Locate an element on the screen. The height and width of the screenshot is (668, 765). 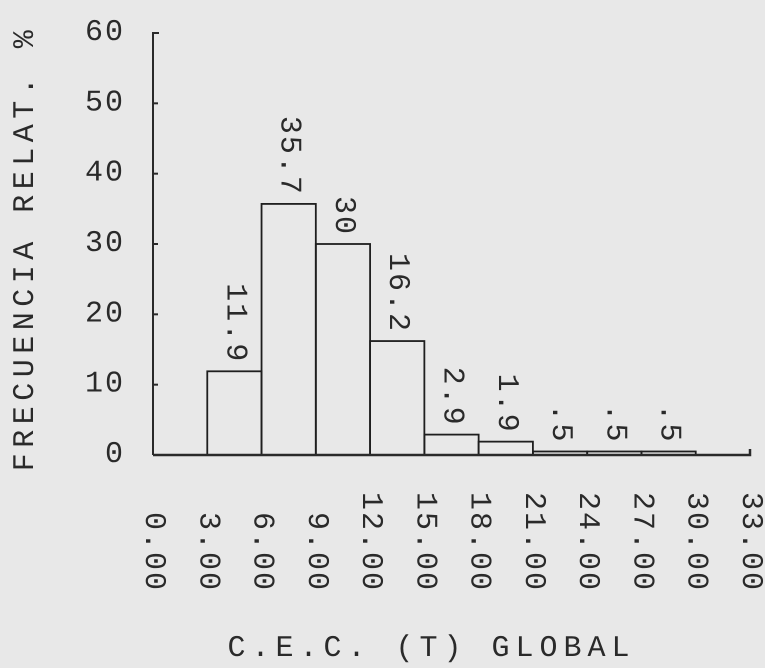
data-label: 30 is located at coordinates (343, 216).